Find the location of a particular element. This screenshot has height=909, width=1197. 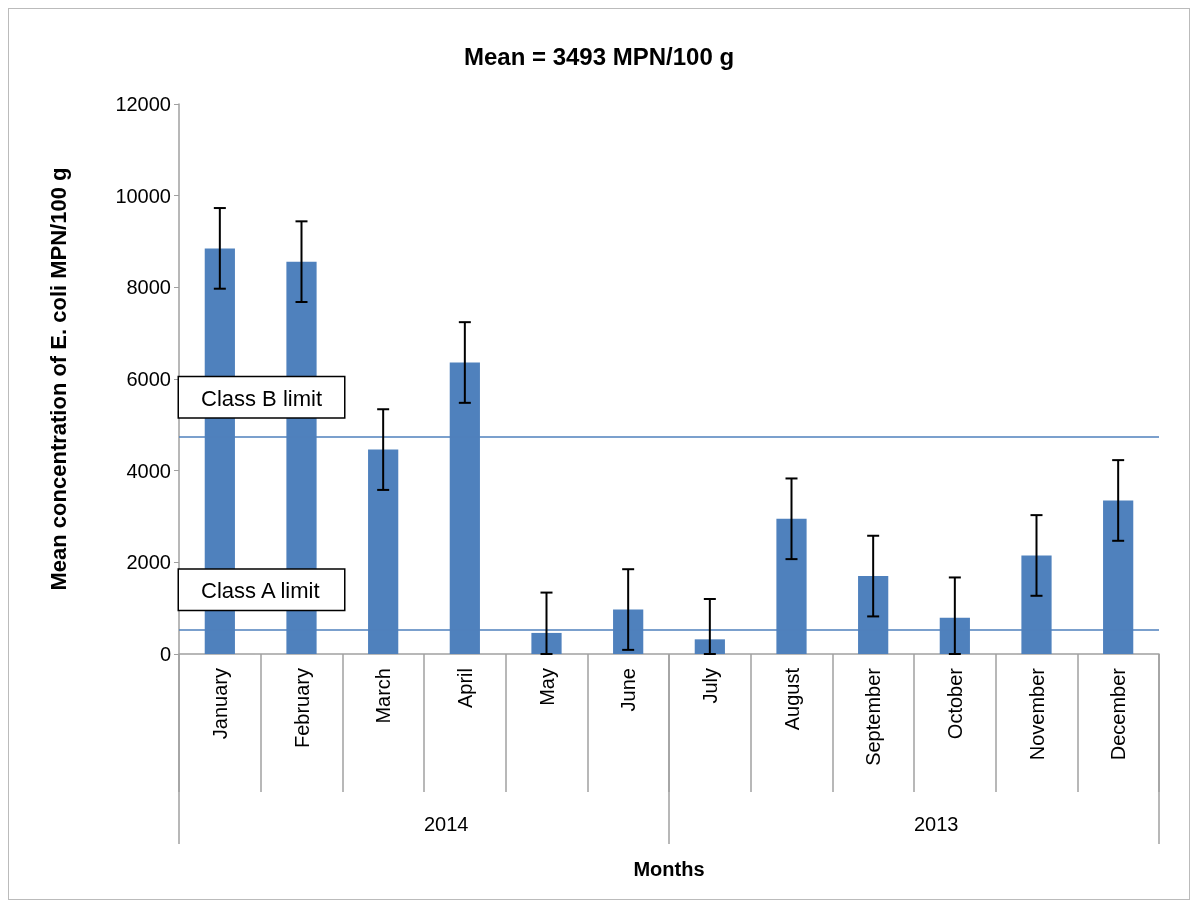

y-tick-label: 12000 is located at coordinates (143, 104).